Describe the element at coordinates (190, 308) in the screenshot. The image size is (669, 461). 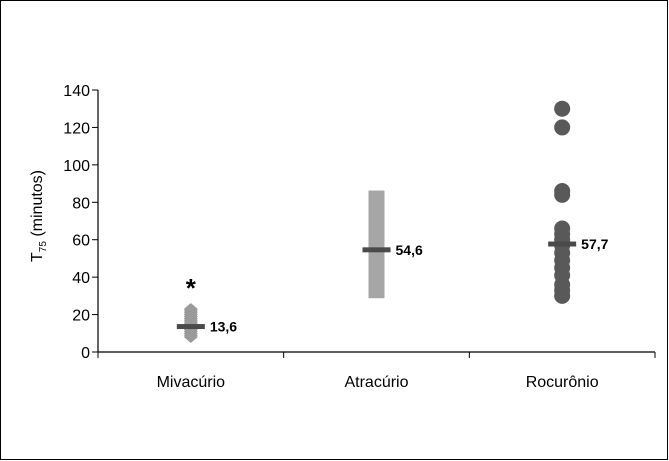
I see `data-point-diamond` at that location.